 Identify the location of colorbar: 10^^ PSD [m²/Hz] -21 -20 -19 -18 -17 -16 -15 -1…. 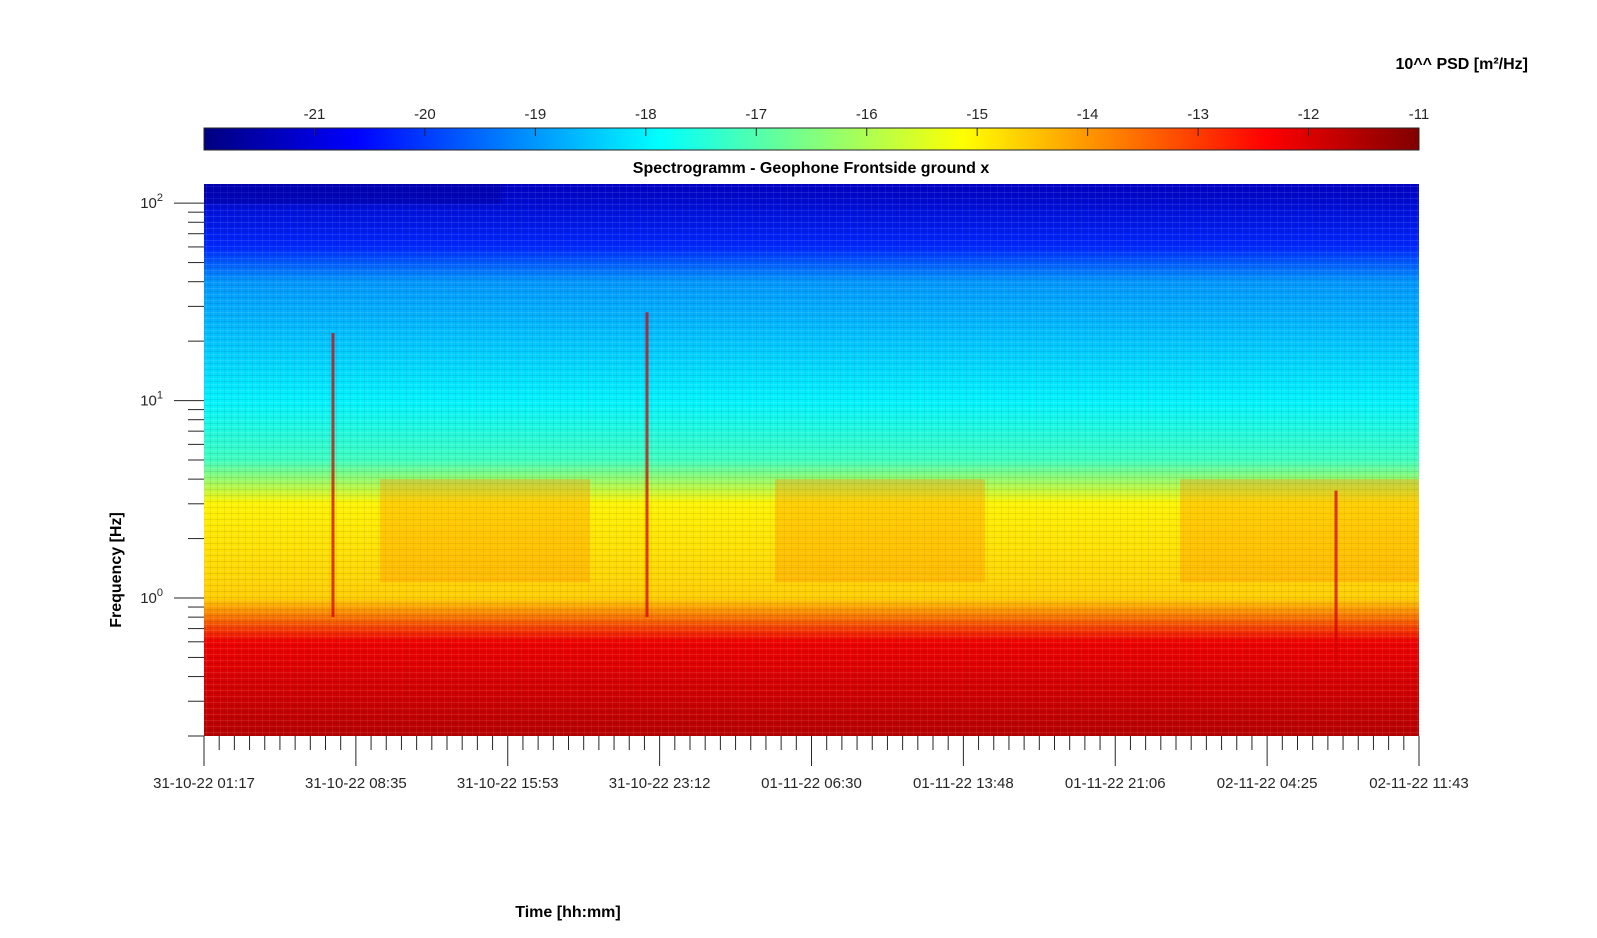
(865, 103).